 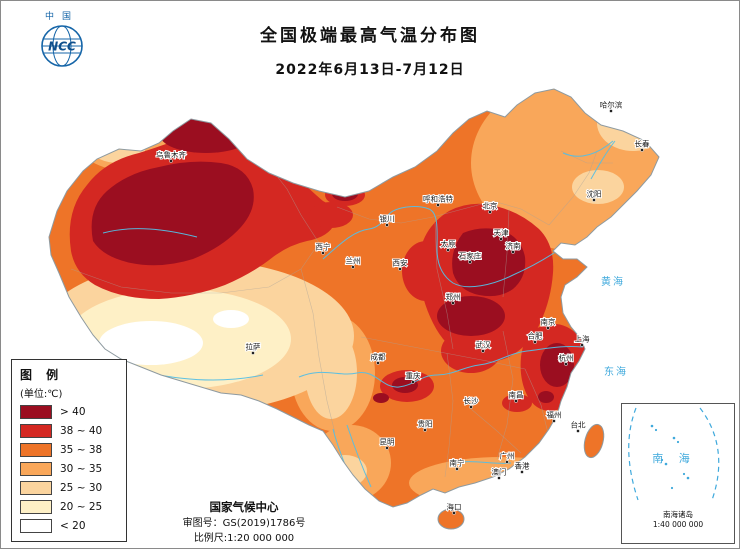 What do you see at coordinates (323, 247) in the screenshot?
I see `city-label: 西宁` at bounding box center [323, 247].